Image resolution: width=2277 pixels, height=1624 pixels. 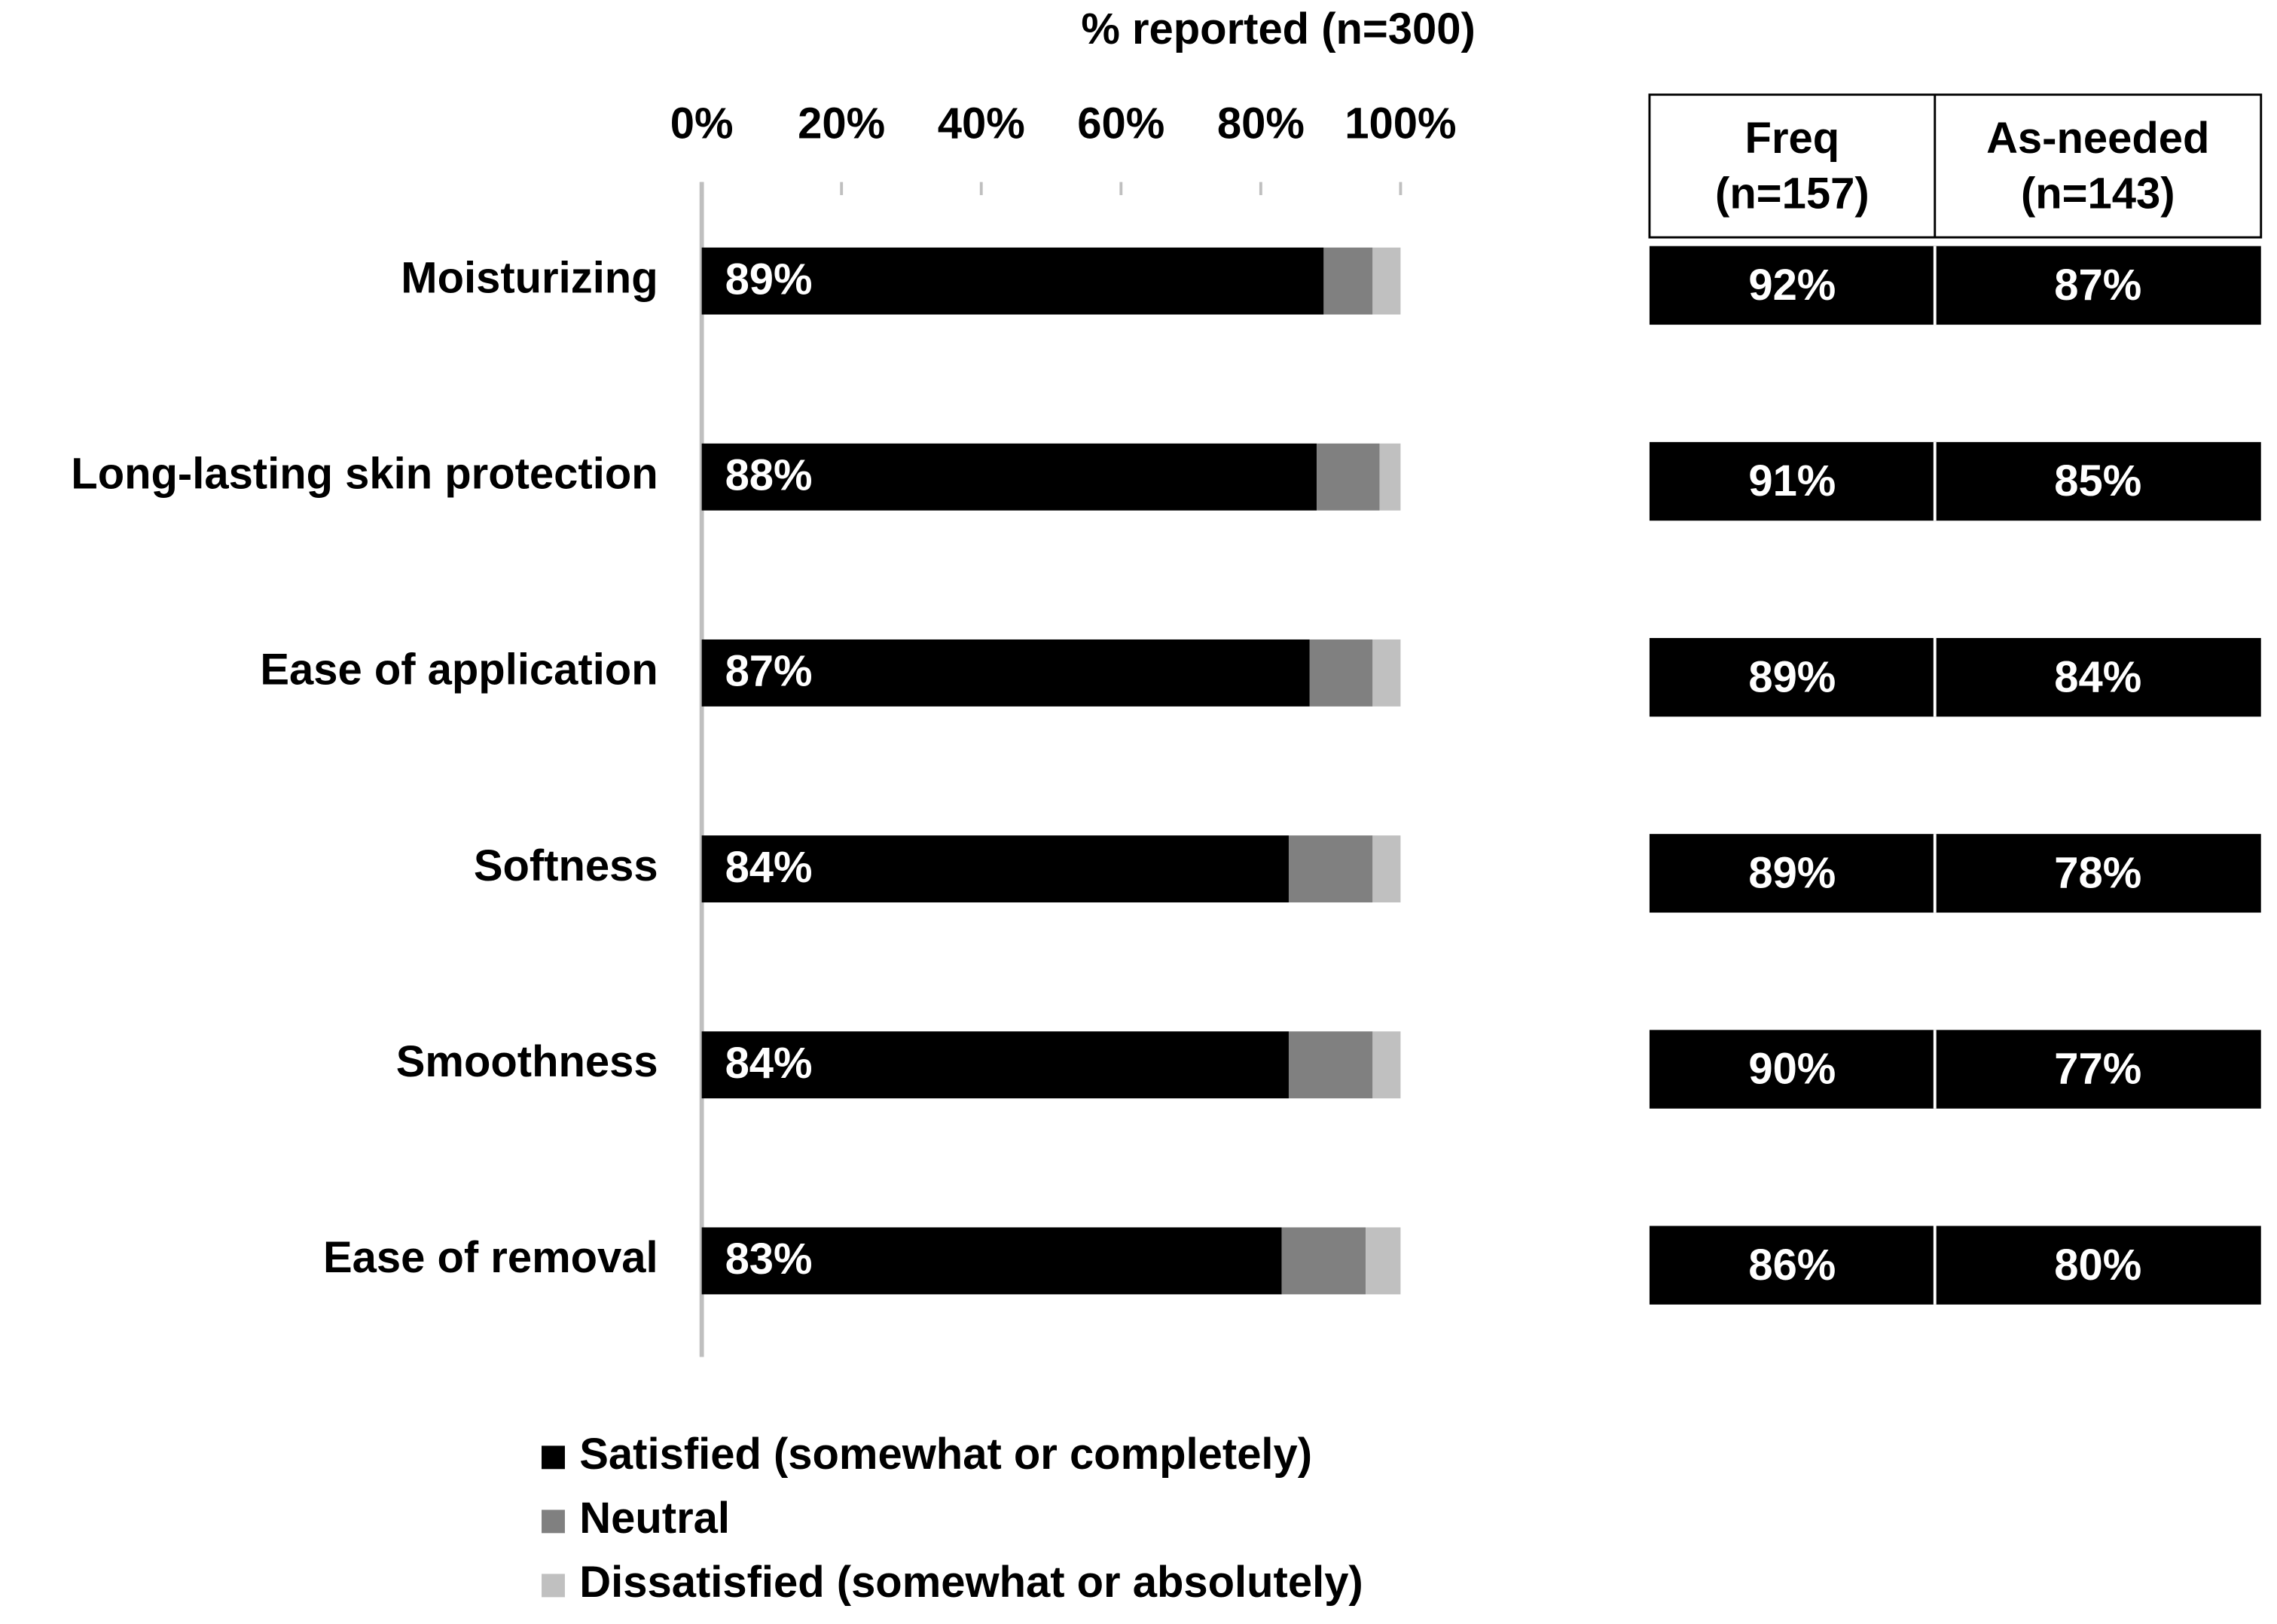 What do you see at coordinates (702, 124) in the screenshot?
I see `x-tick-label: 0%` at bounding box center [702, 124].